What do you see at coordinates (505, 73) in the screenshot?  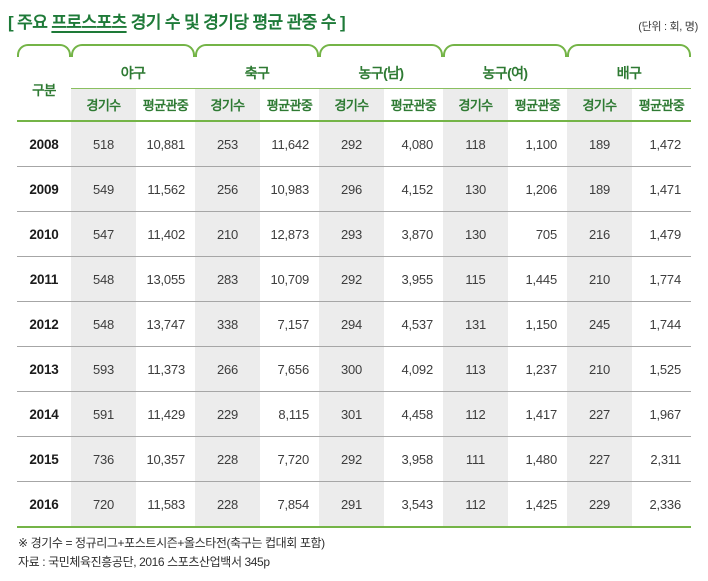 I see `group-header-basketball-women: 농구(여)` at bounding box center [505, 73].